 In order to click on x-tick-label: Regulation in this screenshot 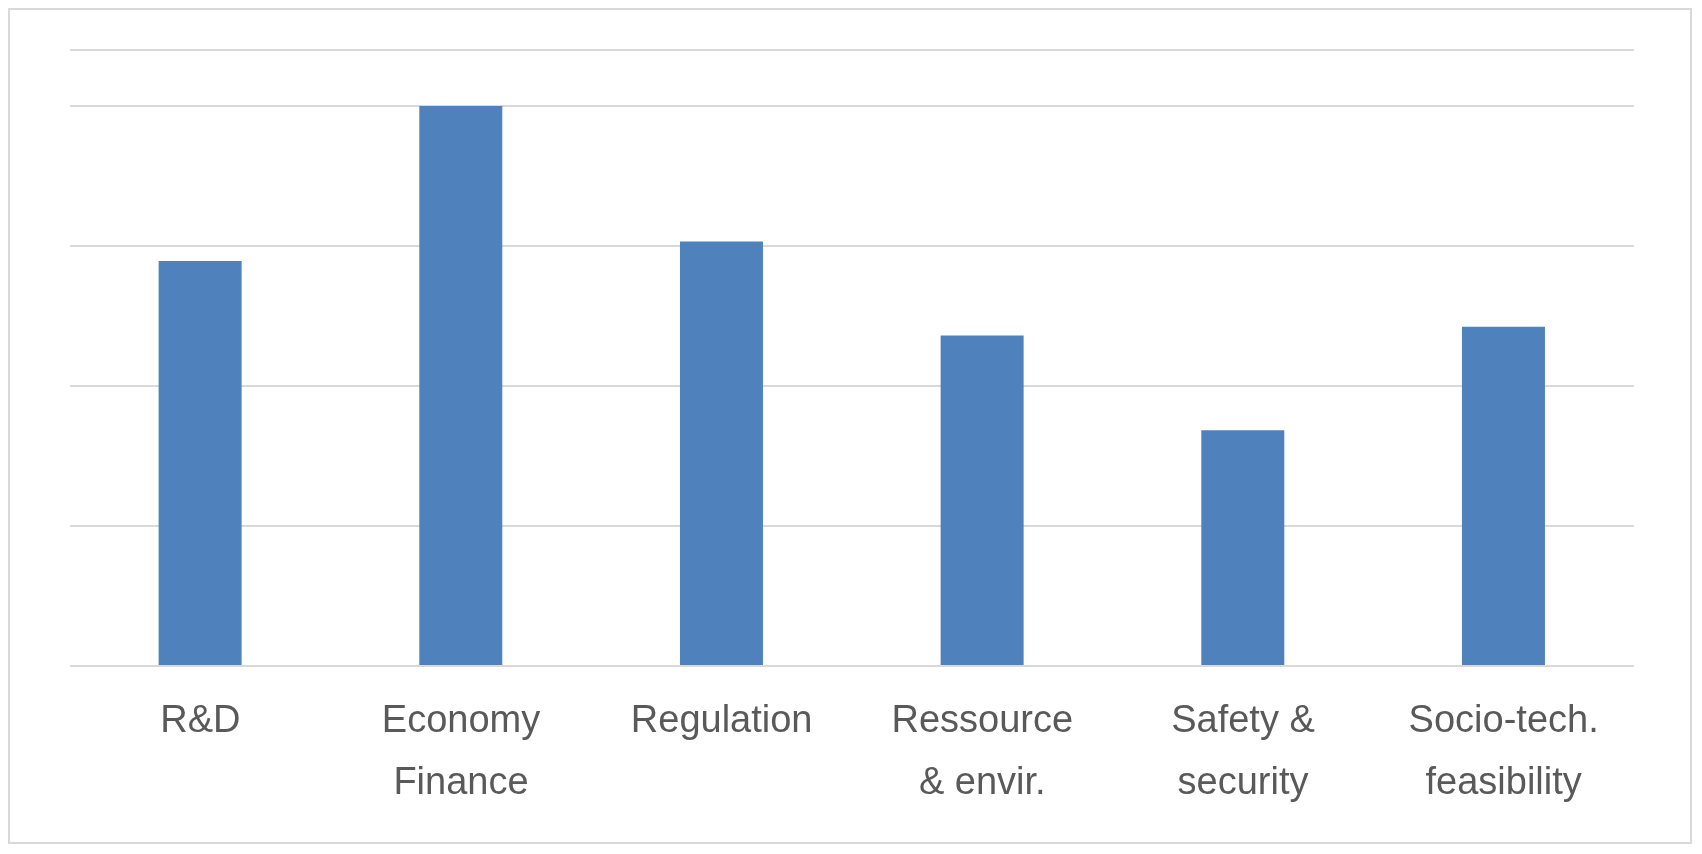, I will do `click(721, 719)`.